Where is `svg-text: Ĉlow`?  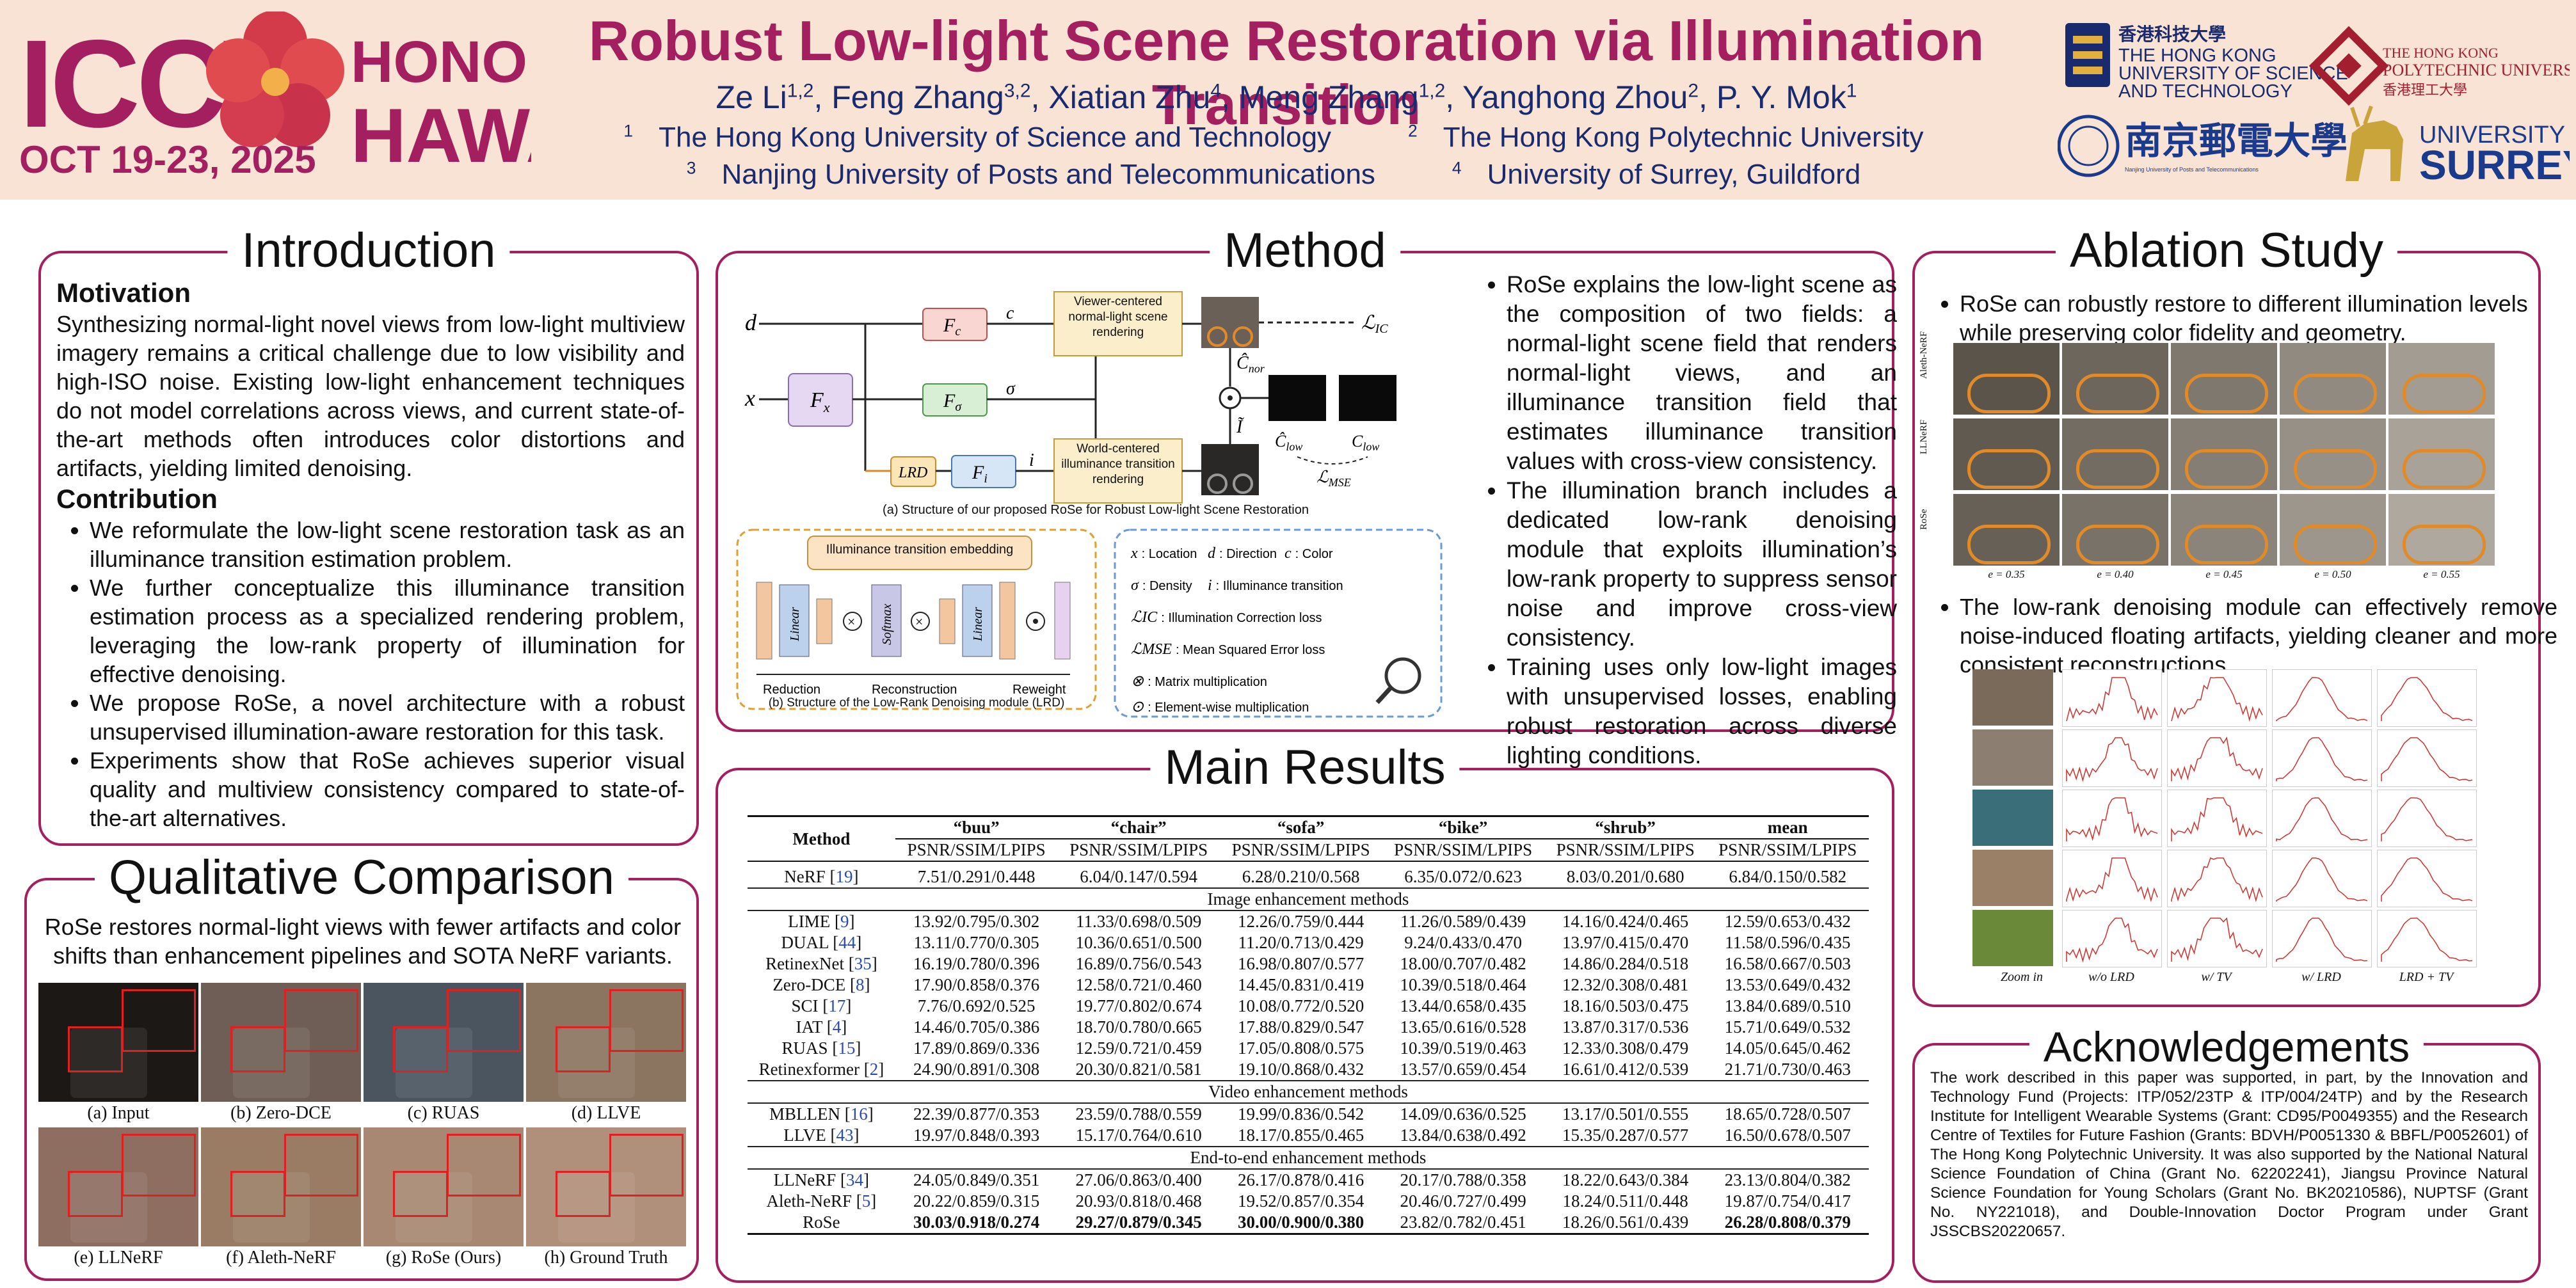 svg-text: Ĉlow is located at coordinates (1288, 443).